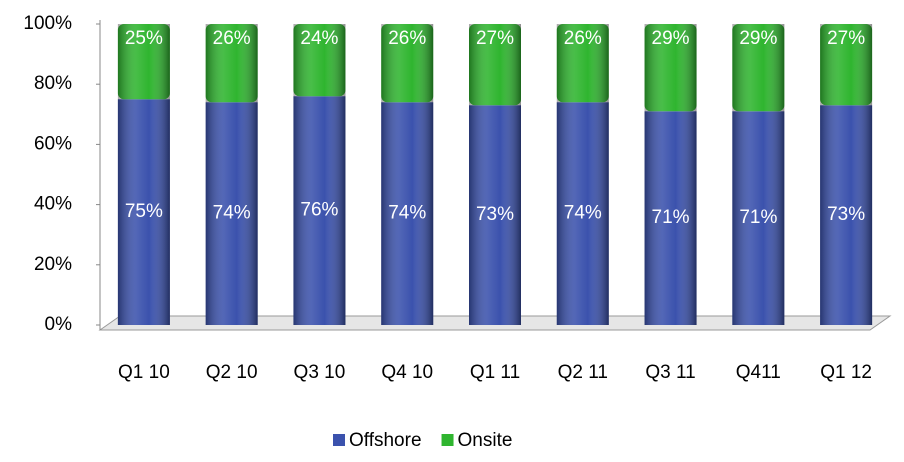 The image size is (904, 462). Describe the element at coordinates (670, 372) in the screenshot. I see `x-tick-label: Q3 11` at that location.